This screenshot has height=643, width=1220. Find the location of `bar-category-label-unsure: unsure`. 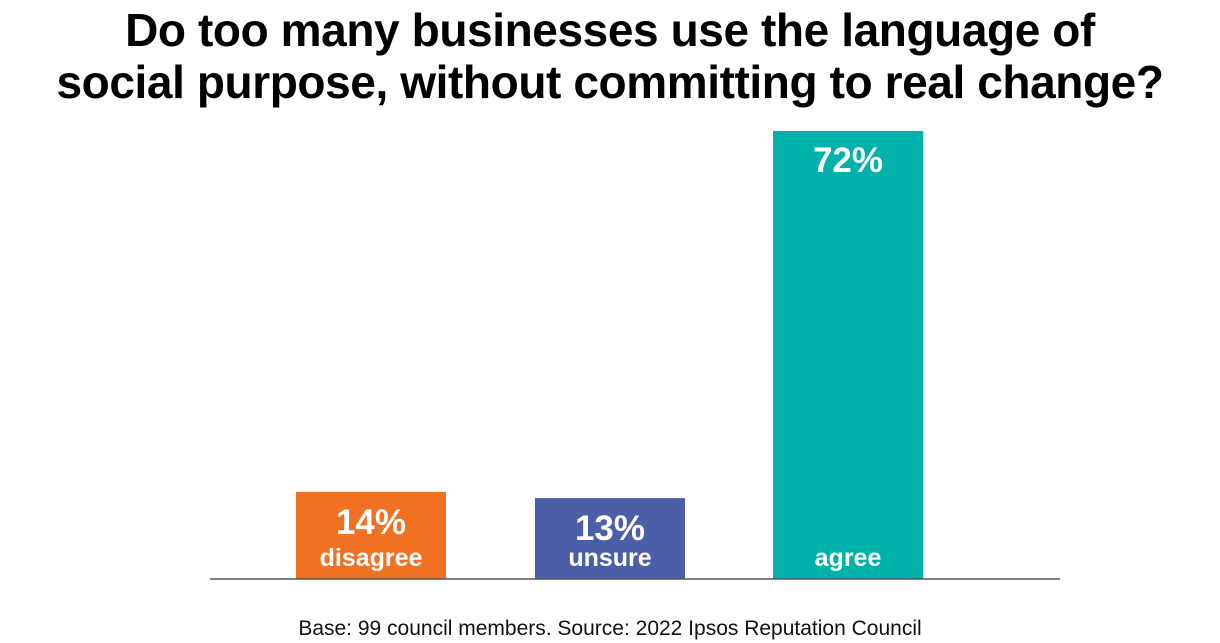

bar-category-label-unsure: unsure is located at coordinates (609, 558).